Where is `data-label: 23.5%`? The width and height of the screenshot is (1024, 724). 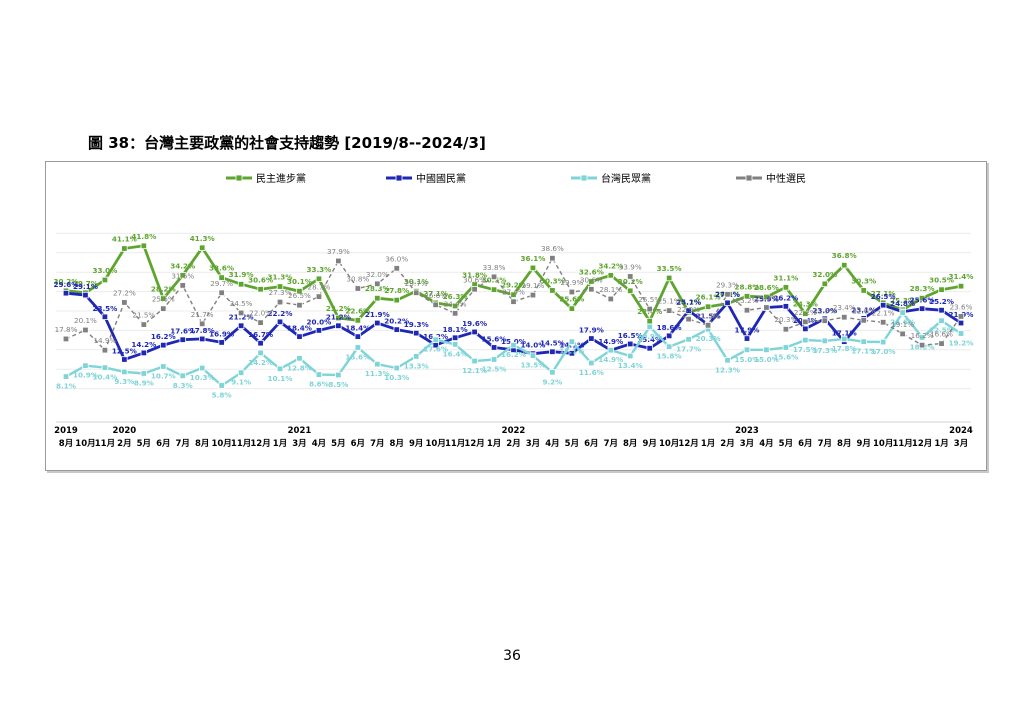
data-label: 23.5% is located at coordinates (104, 308).